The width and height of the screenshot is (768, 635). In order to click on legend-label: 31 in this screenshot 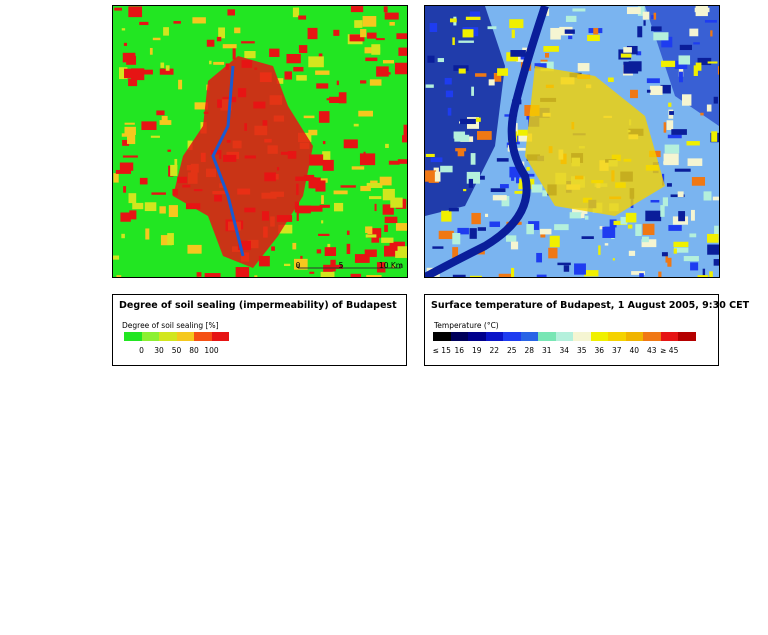, I will do `click(546, 350)`.